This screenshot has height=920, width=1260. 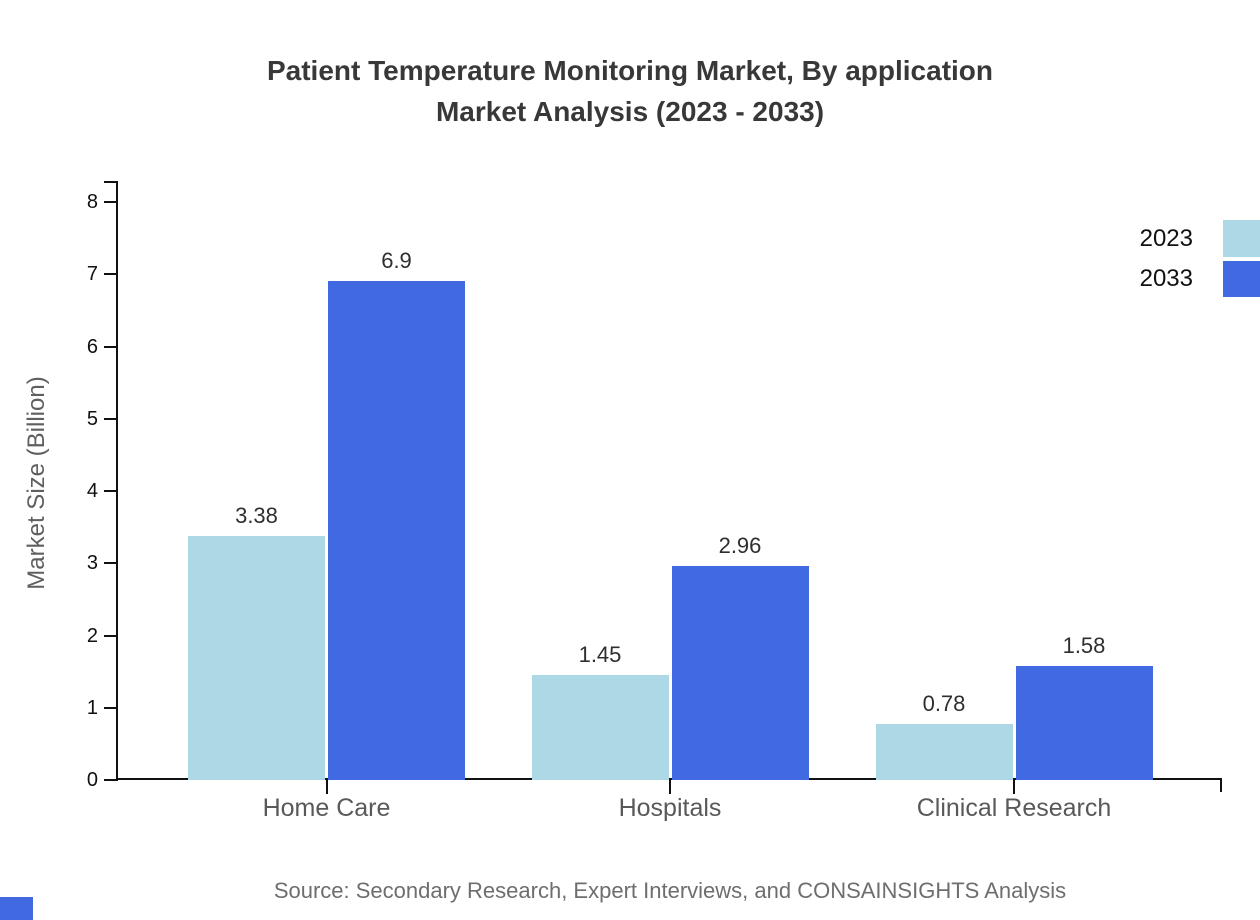 I want to click on bar-value-label: 3.38, so click(x=256, y=515).